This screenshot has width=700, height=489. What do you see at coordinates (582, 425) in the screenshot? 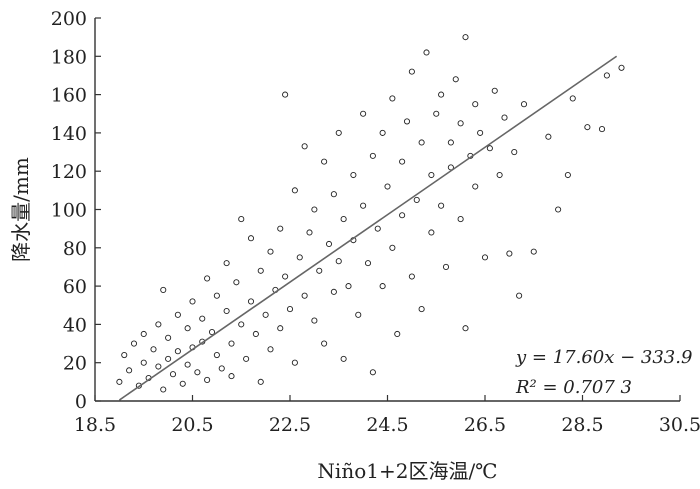
I see `x-tick-label: 28.5` at bounding box center [582, 425].